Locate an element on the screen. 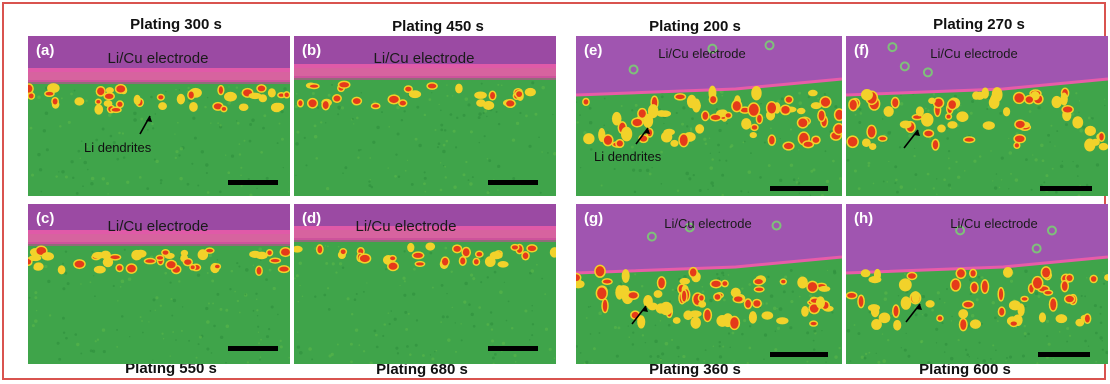 This screenshot has width=1110, height=384. scale-bar-g is located at coordinates (799, 354).